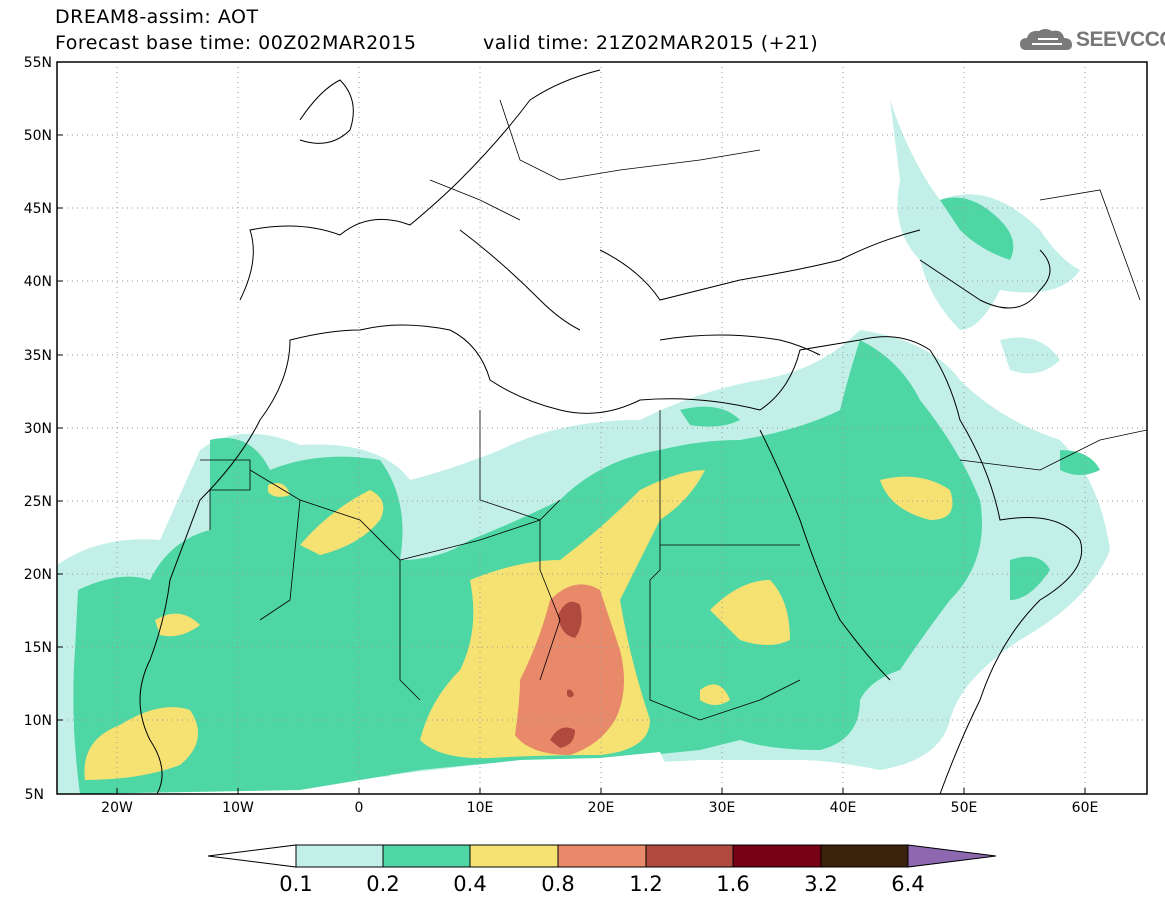 The height and width of the screenshot is (905, 1165). Describe the element at coordinates (38, 63) in the screenshot. I see `lat-label: 55N` at that location.